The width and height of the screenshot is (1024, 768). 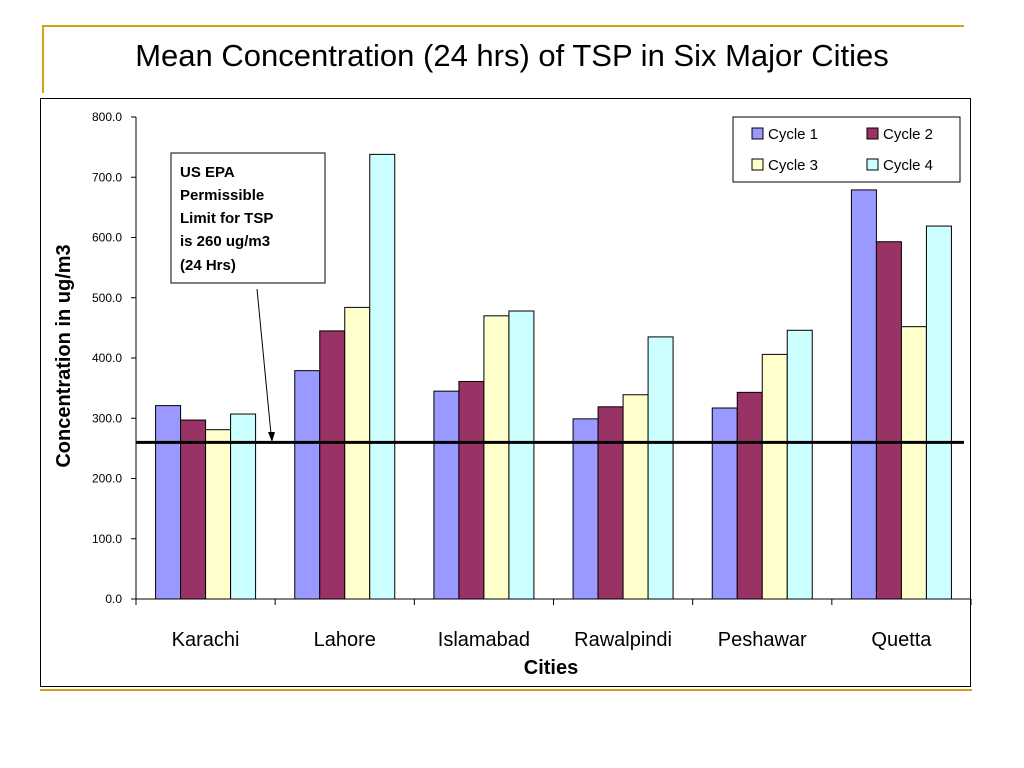 I want to click on bar-cycle-2-peshawar, so click(x=749, y=495).